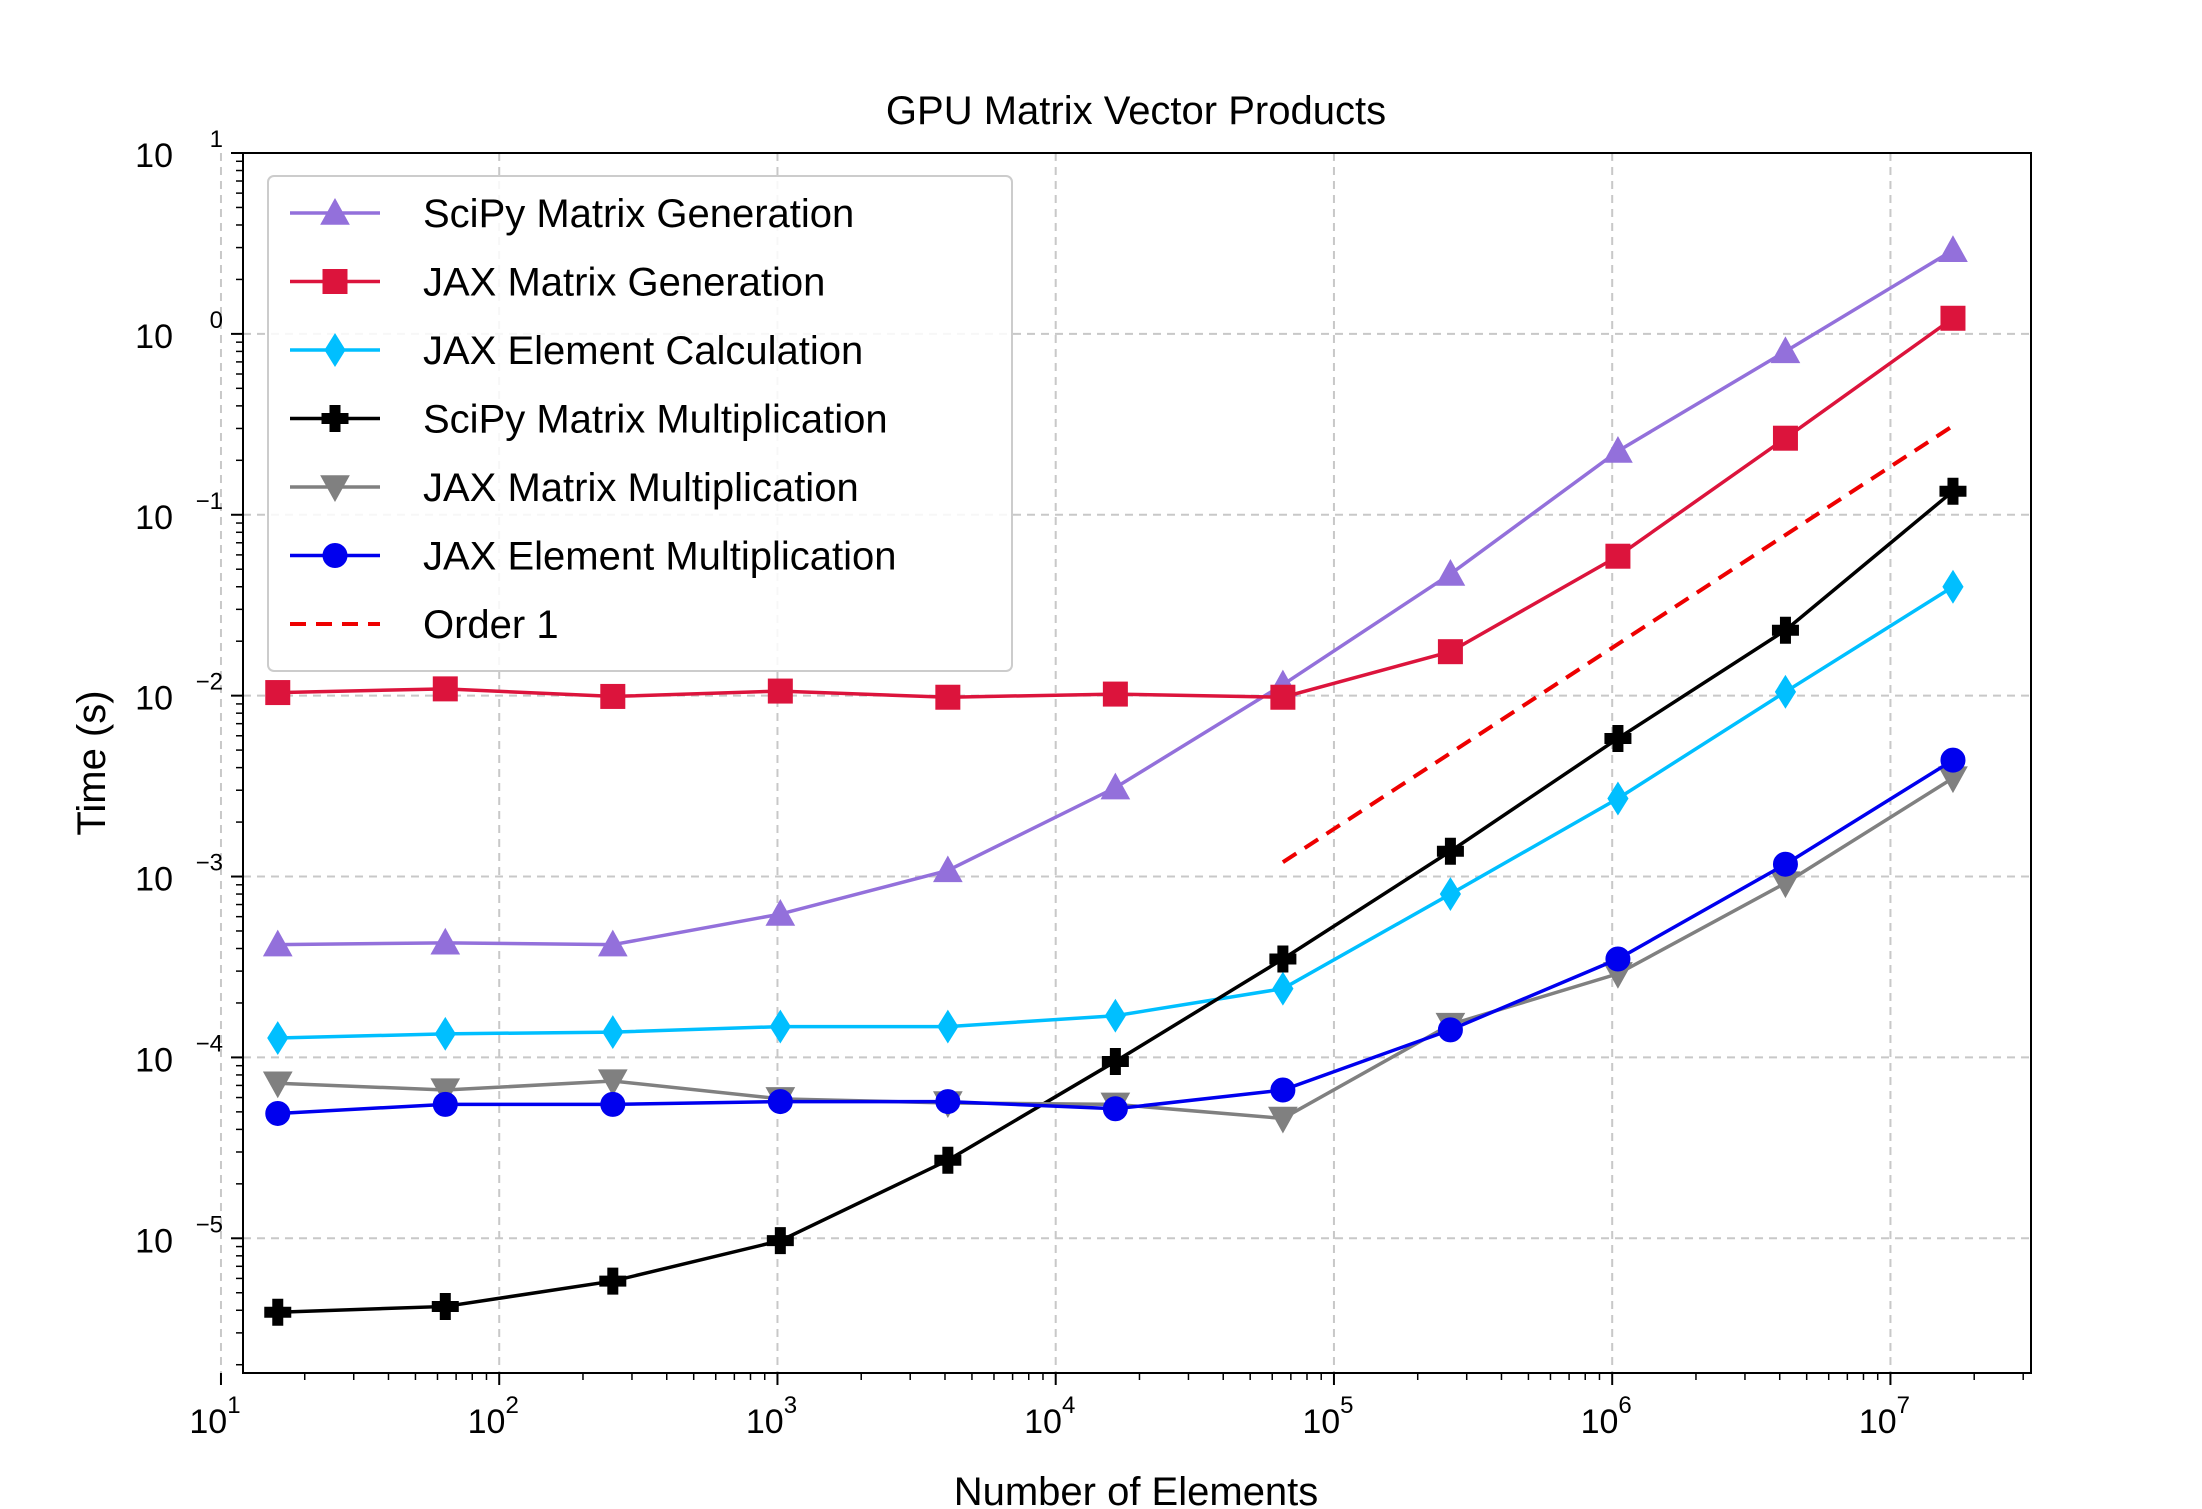 The height and width of the screenshot is (1509, 2202). What do you see at coordinates (1327, 1416) in the screenshot?
I see `x-tick-label: 10⁵` at bounding box center [1327, 1416].